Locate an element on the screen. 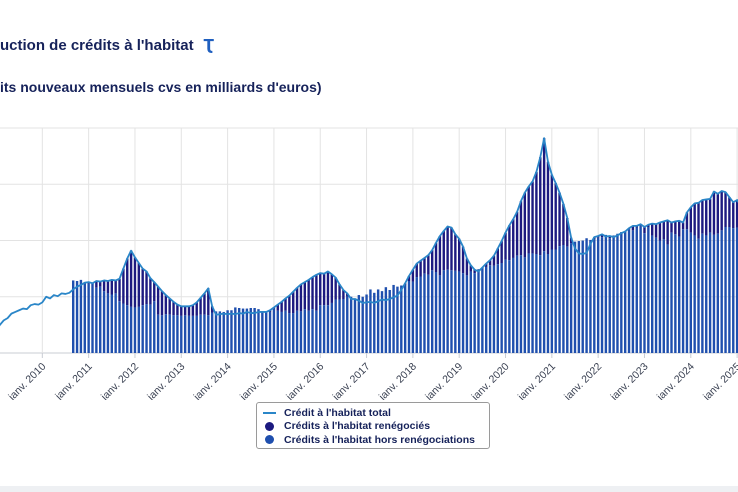 The height and width of the screenshot is (492, 738). x-tick-label: janv. 2018 is located at coordinates (397, 380).